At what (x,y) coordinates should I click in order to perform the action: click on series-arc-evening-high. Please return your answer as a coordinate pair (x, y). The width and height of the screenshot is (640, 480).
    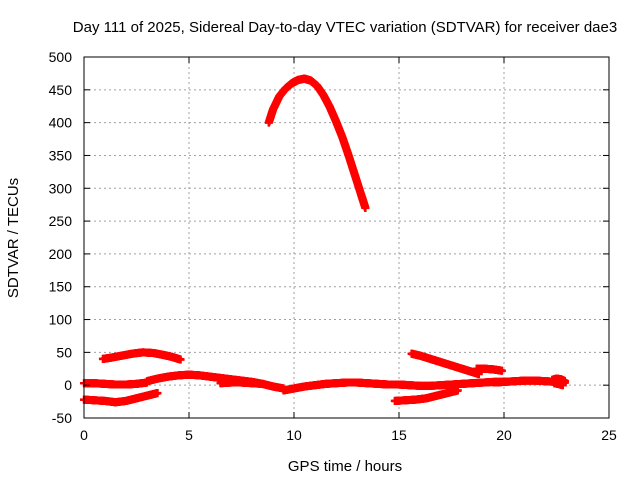
    Looking at the image, I should click on (445, 364).